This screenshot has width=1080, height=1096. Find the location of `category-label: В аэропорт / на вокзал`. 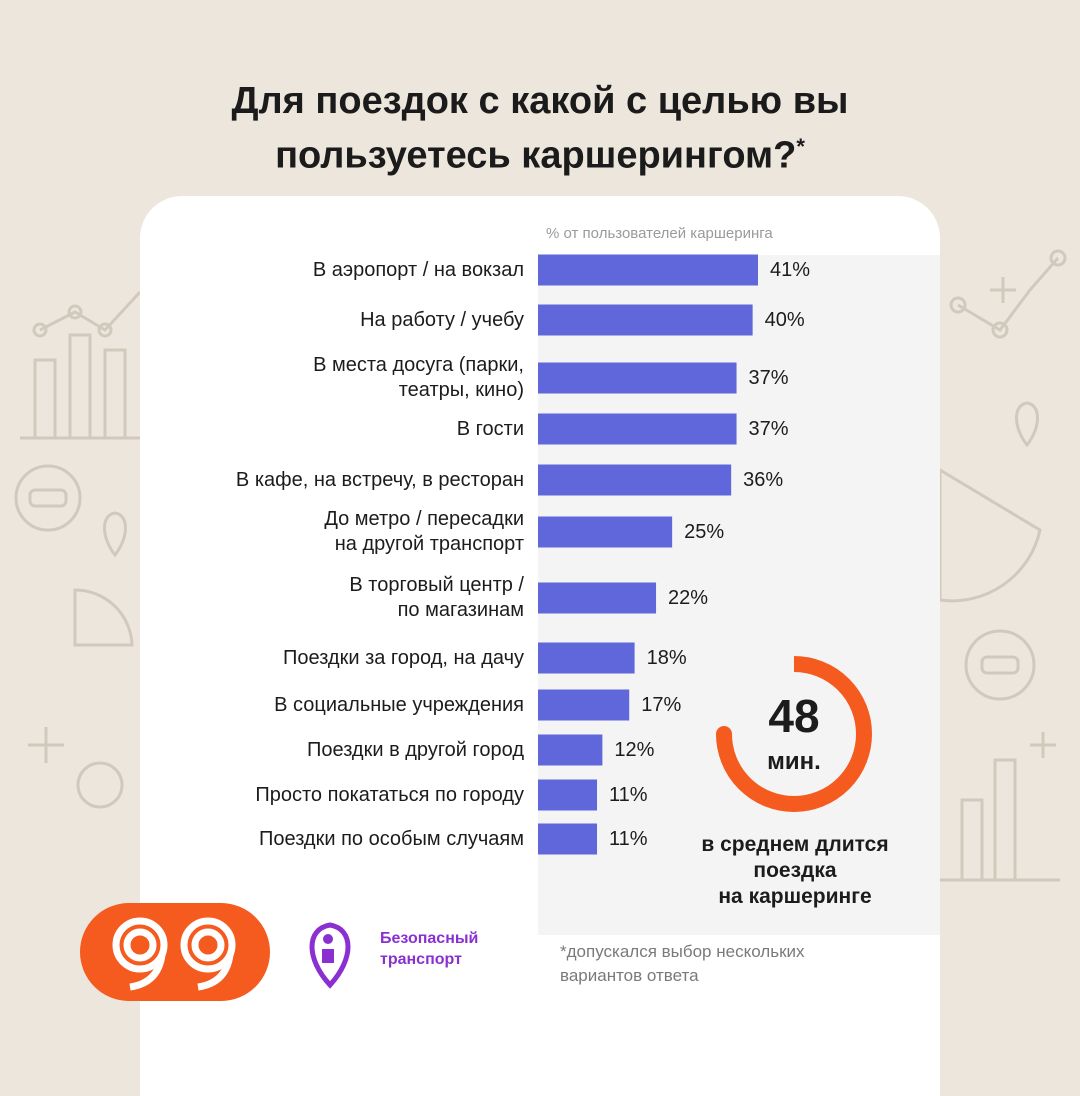

category-label: В аэропорт / на вокзал is located at coordinates (339, 270).